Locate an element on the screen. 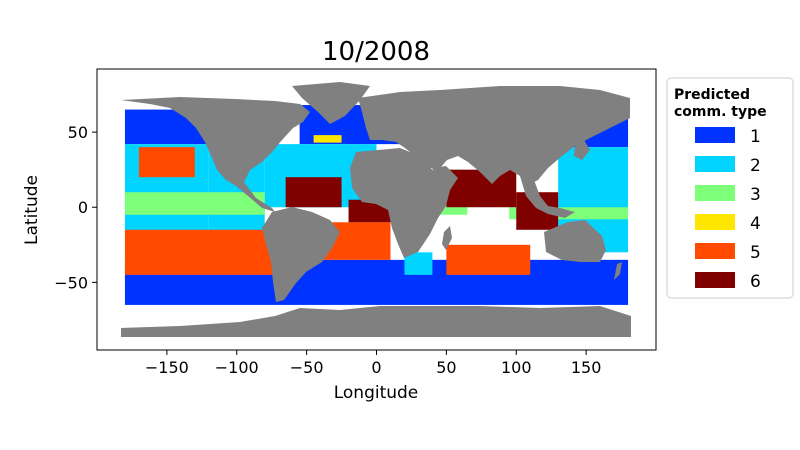  x-tick-label: 150 is located at coordinates (586, 367).